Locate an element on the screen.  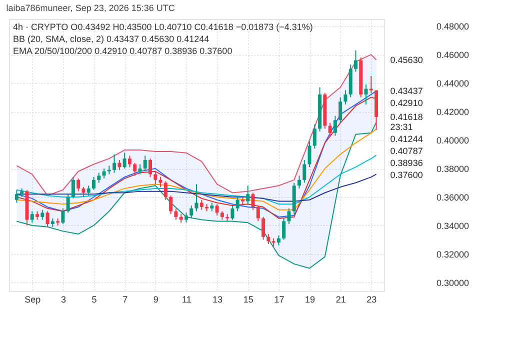
y-tick-label: 0.46000 is located at coordinates (453, 55).